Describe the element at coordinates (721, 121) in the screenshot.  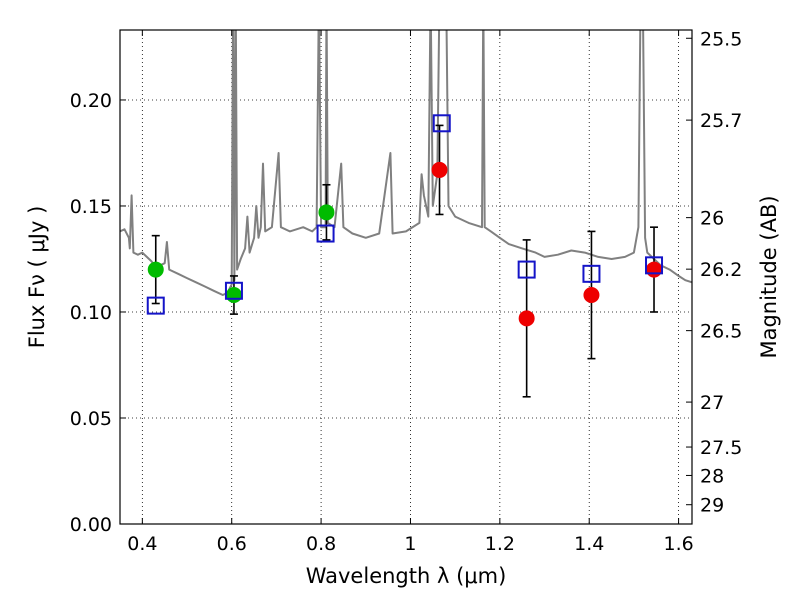
I see `y2-tick-label: 25.7` at that location.